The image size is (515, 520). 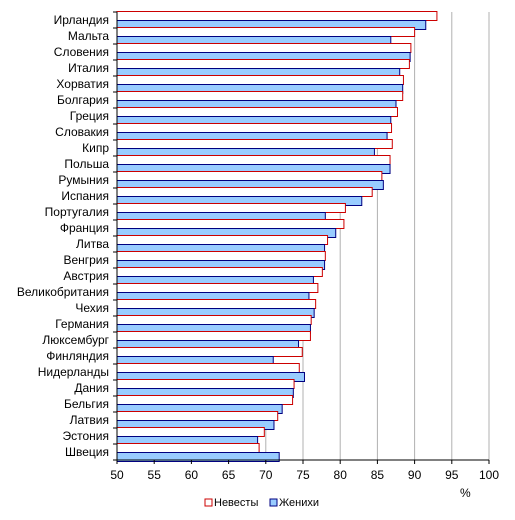 What do you see at coordinates (86, 404) in the screenshot?
I see `category-label: Бельгия` at bounding box center [86, 404].